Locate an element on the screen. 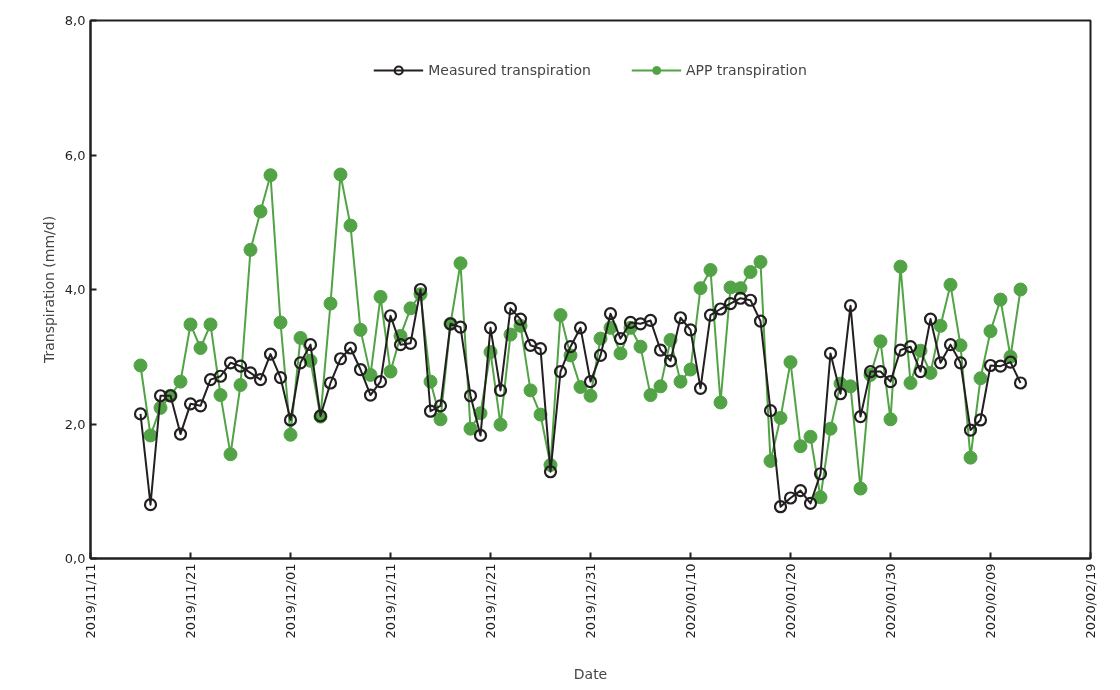  y-tick-label: 2,0 is located at coordinates (75, 424).